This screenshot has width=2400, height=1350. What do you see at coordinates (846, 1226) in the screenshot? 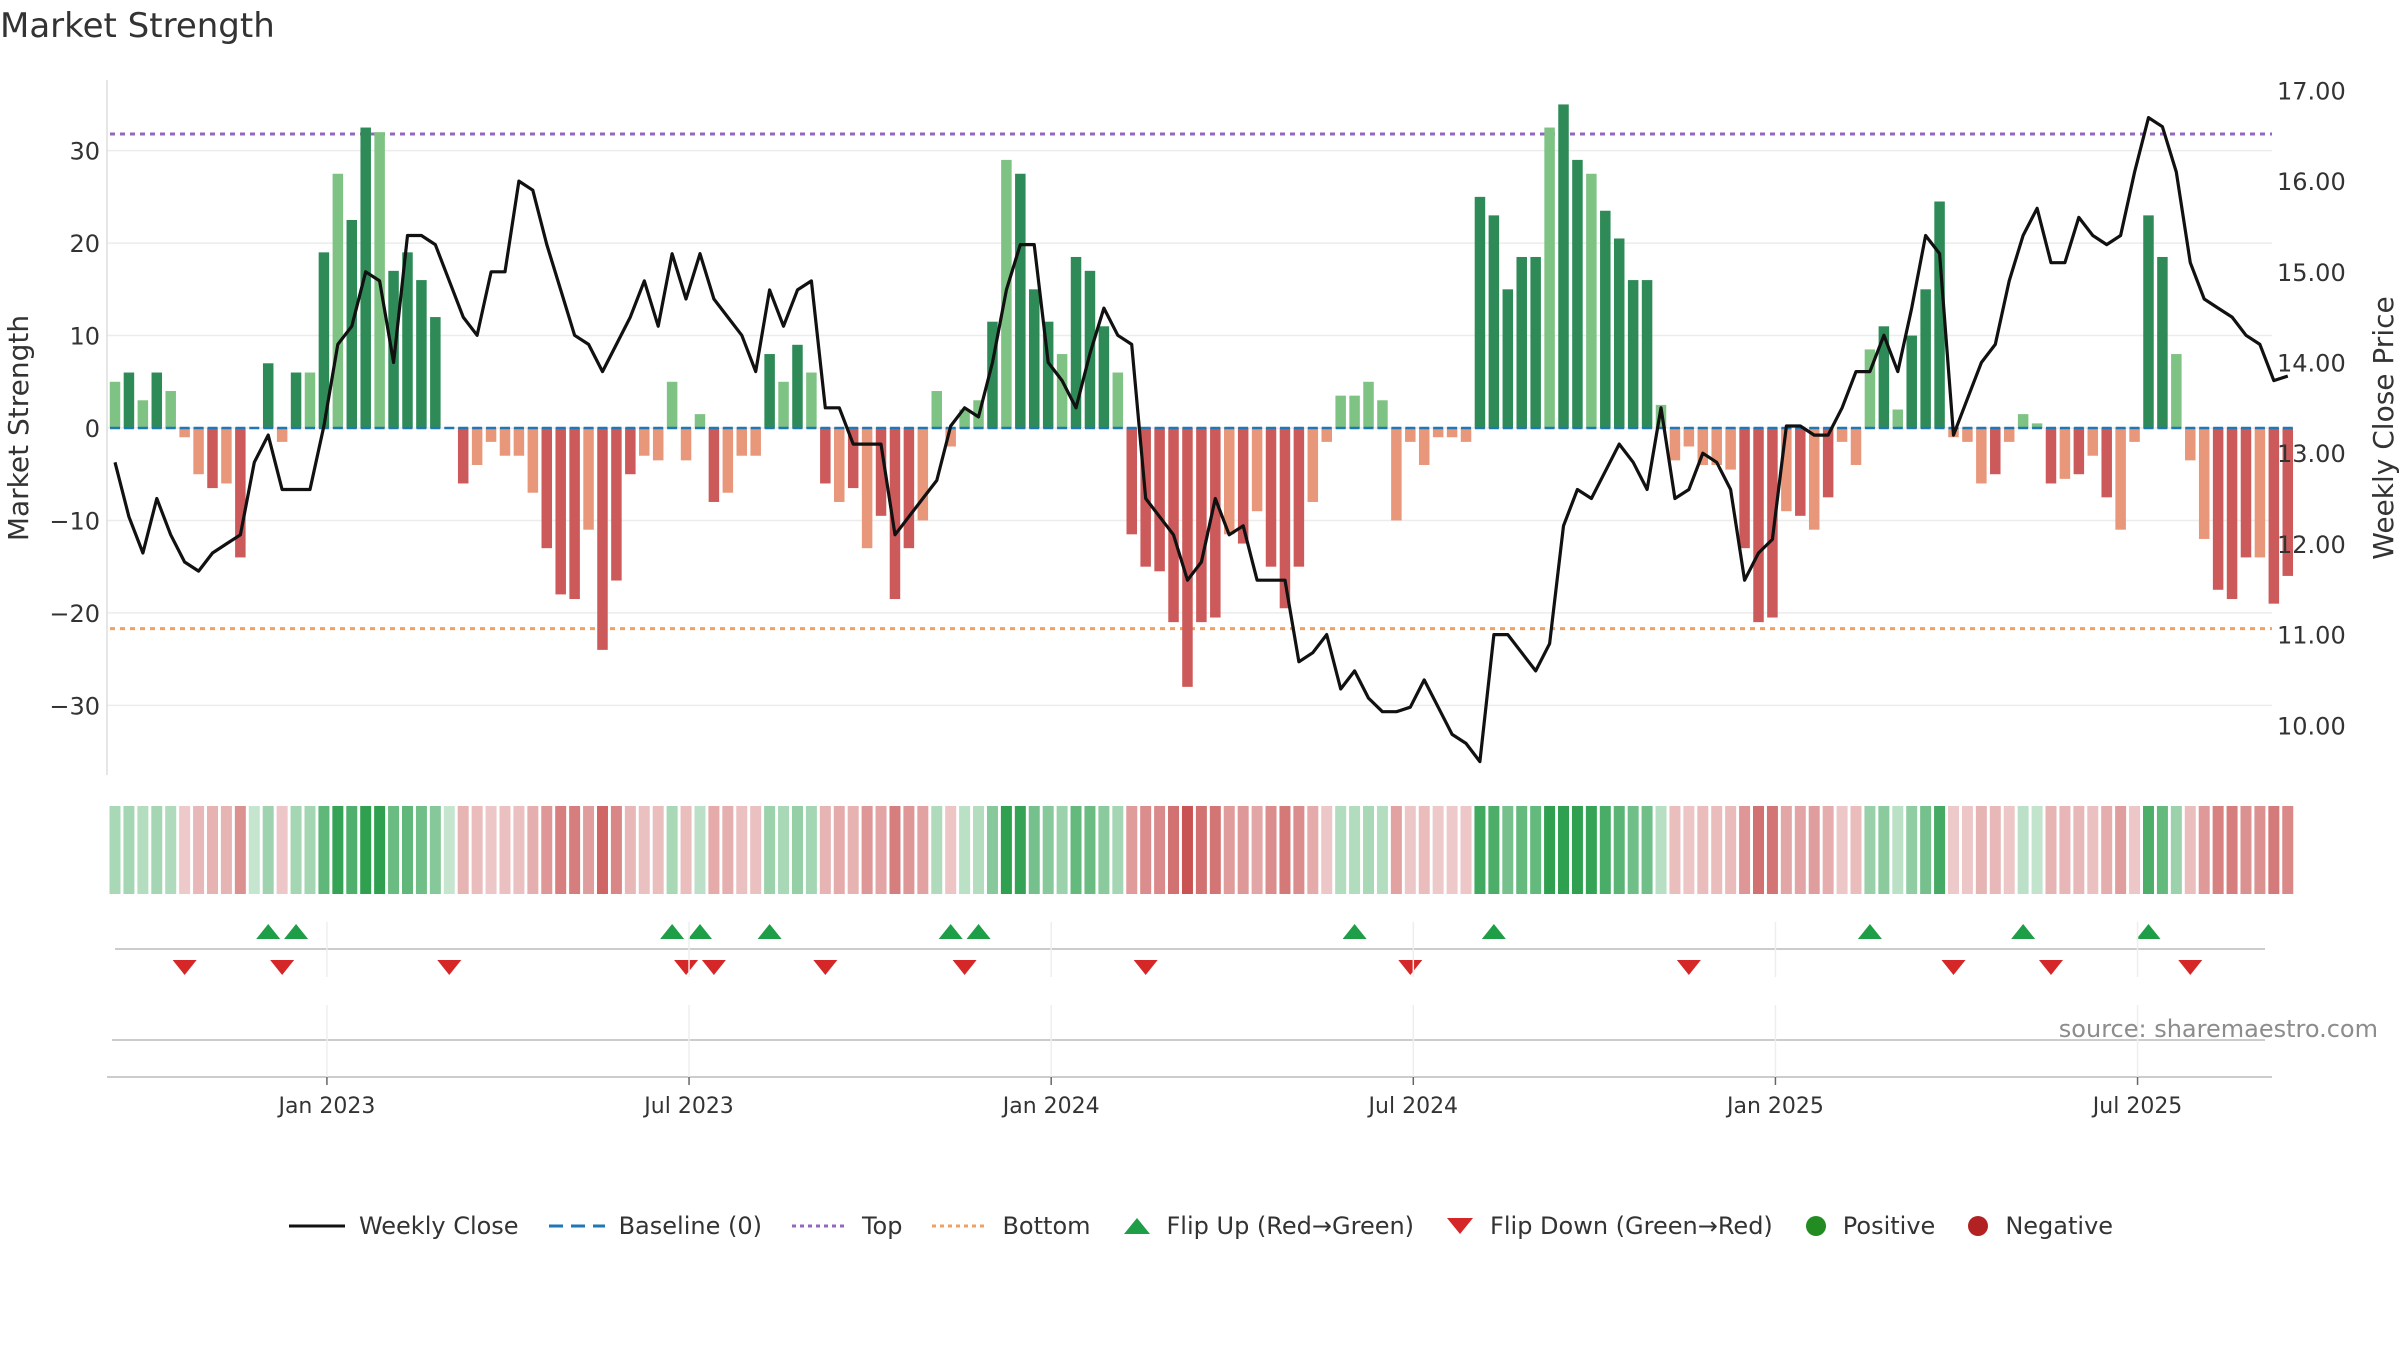
I see `legend-top: Top` at bounding box center [846, 1226].